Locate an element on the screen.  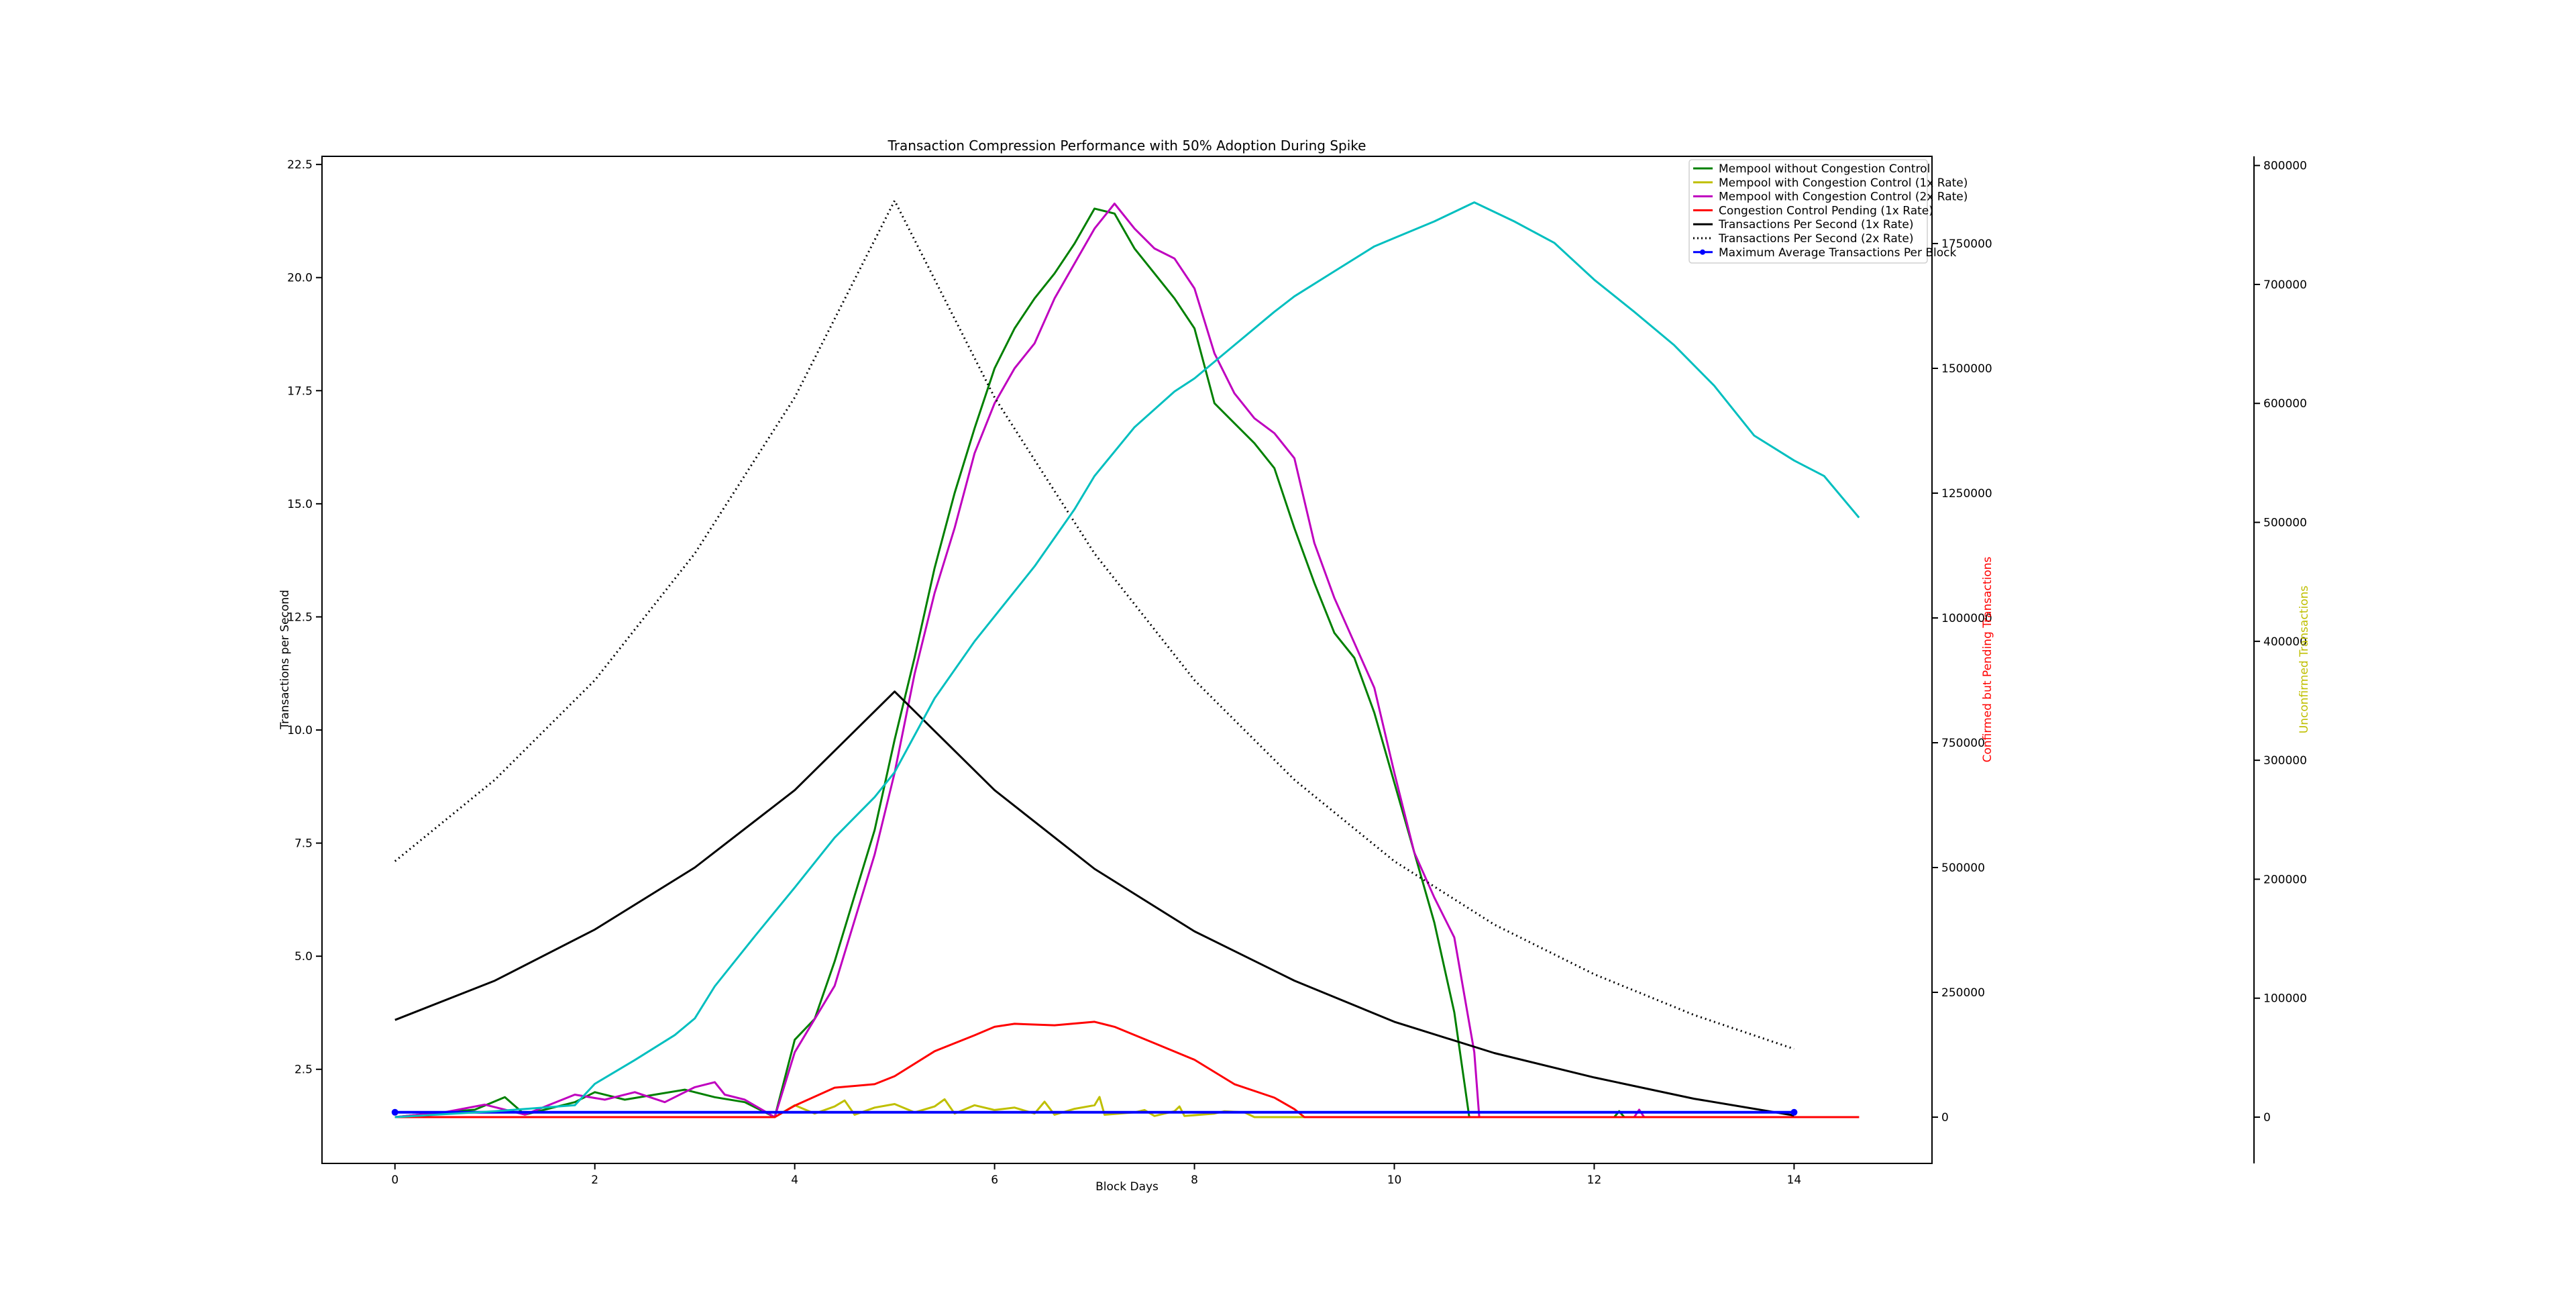
left-tick-label: 12.5 is located at coordinates (300, 617).